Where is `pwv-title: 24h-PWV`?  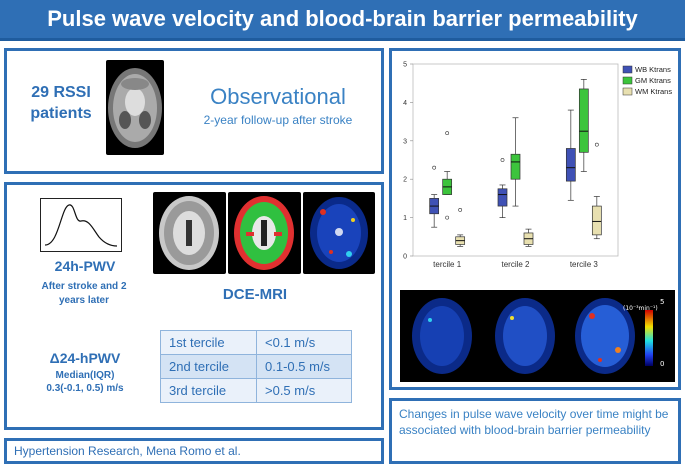
pwv-title: 24h-PWV is located at coordinates (85, 266).